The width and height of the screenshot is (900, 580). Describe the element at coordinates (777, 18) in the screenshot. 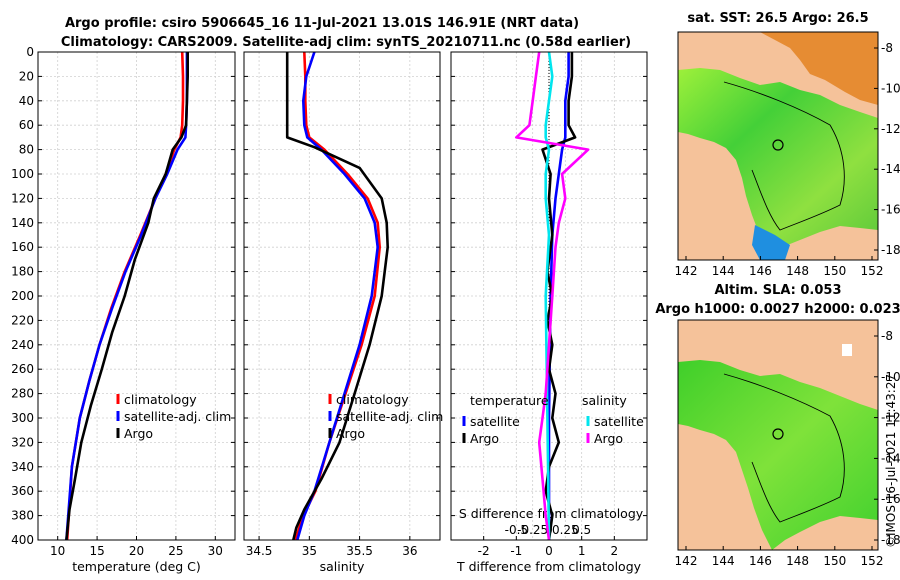

I see `sst-map-title: sat. SST: 26.5 Argo: 26.5` at that location.